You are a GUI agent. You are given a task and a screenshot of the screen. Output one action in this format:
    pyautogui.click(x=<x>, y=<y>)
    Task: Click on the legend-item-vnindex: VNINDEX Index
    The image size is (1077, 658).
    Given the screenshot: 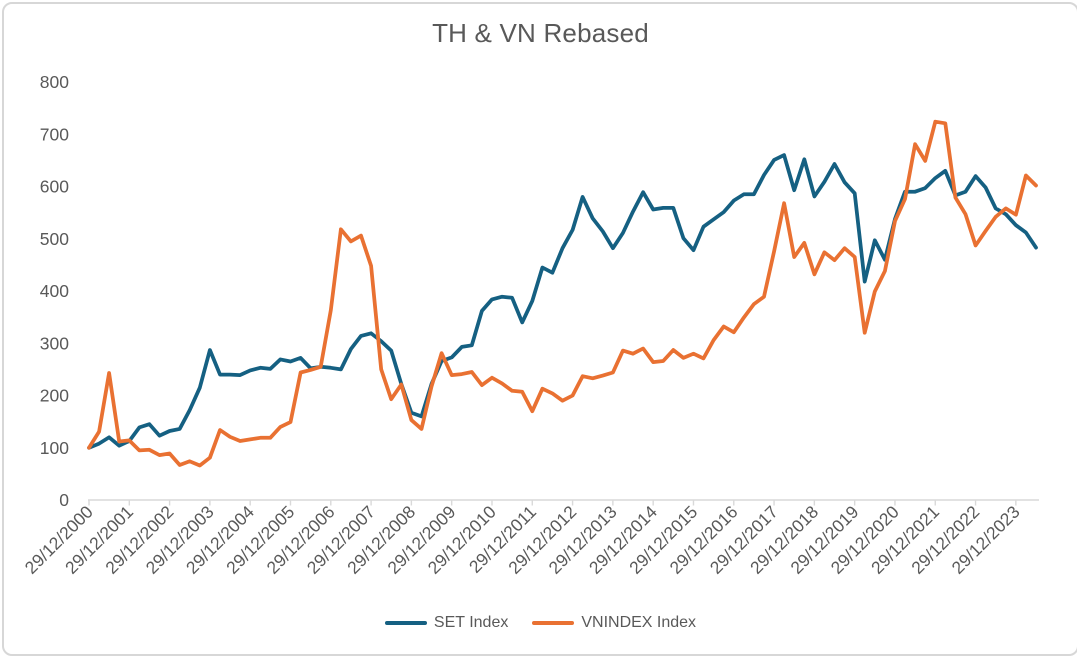 What is the action you would take?
    pyautogui.click(x=614, y=623)
    